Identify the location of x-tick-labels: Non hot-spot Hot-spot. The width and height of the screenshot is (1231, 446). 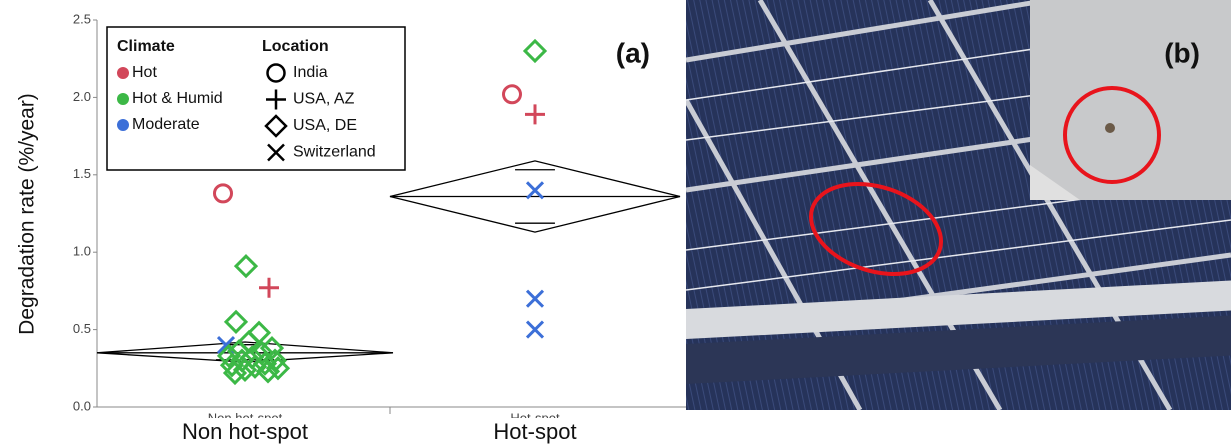
(384, 417).